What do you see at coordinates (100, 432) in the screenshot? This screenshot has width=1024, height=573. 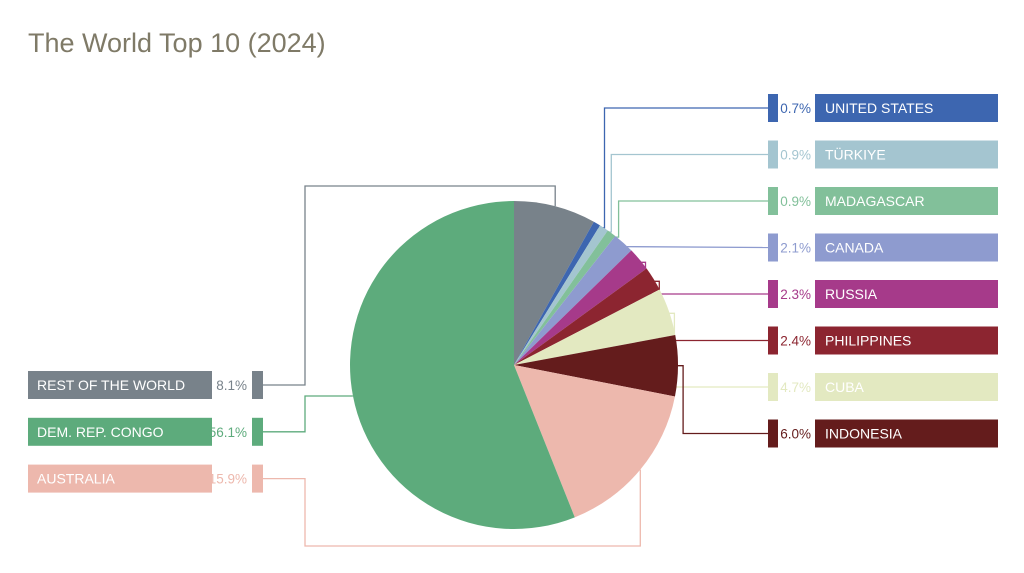 I see `label-name-dem-rep-congo: DEM. REP. CONGO` at bounding box center [100, 432].